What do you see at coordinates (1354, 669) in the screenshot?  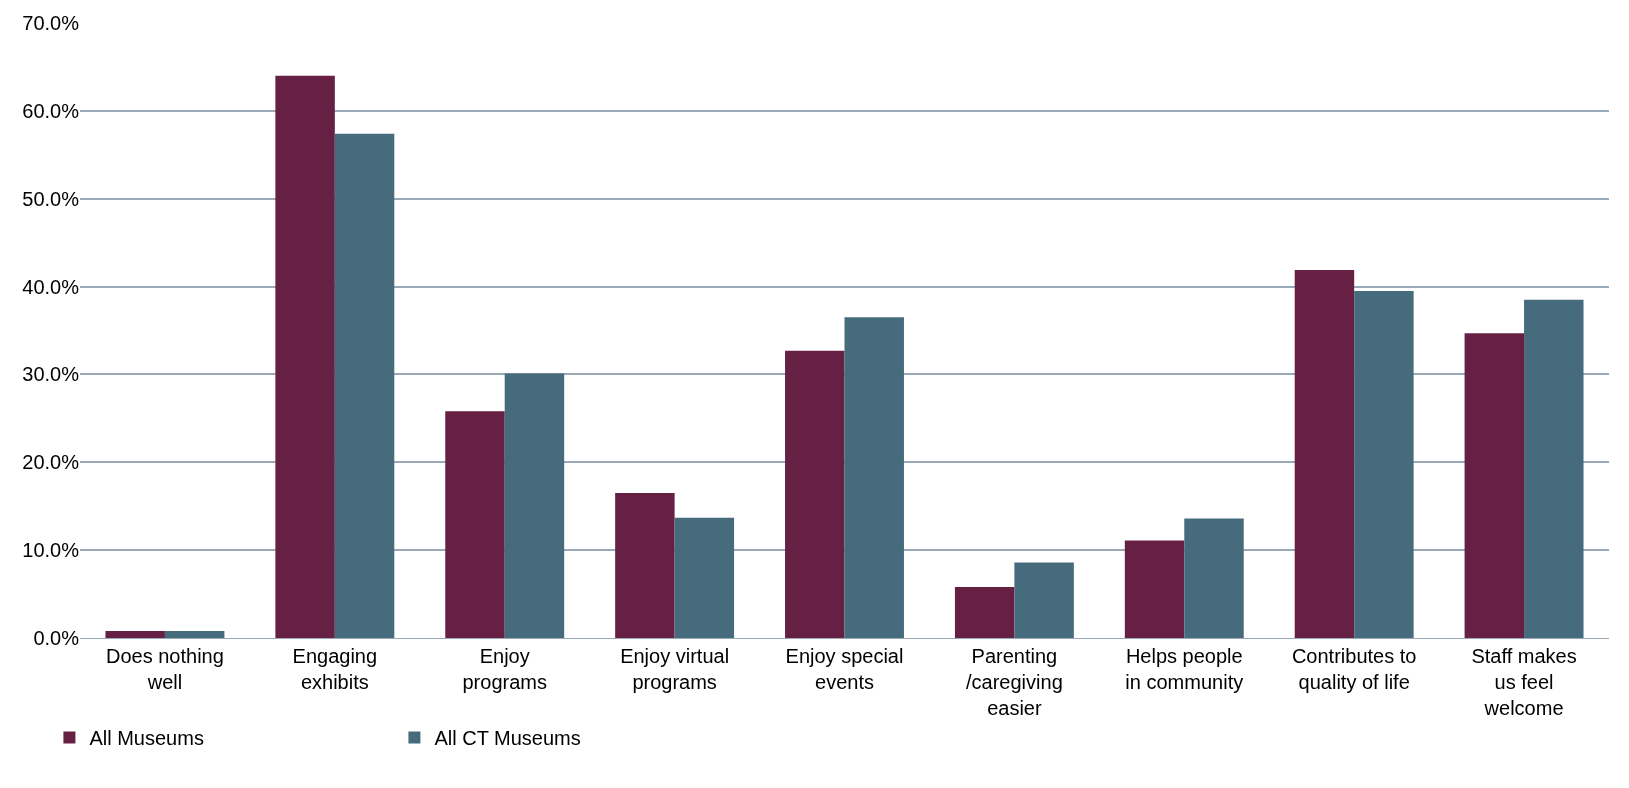 I see `x-tick-label: Contributes to quality of life` at bounding box center [1354, 669].